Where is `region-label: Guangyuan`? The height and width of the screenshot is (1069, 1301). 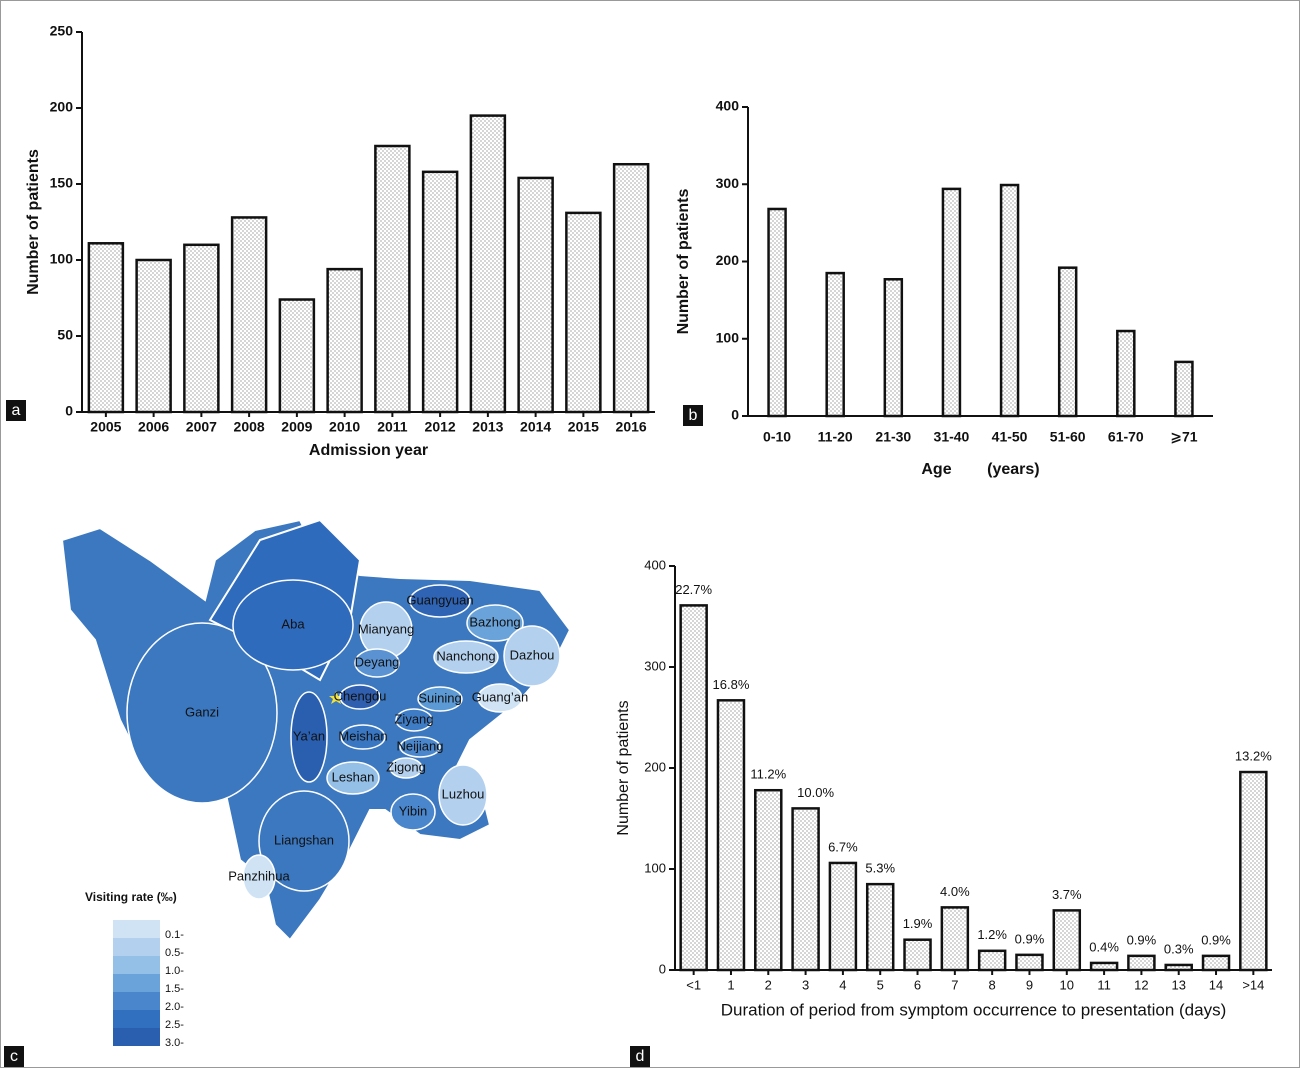
region-label: Guangyuan is located at coordinates (439, 599).